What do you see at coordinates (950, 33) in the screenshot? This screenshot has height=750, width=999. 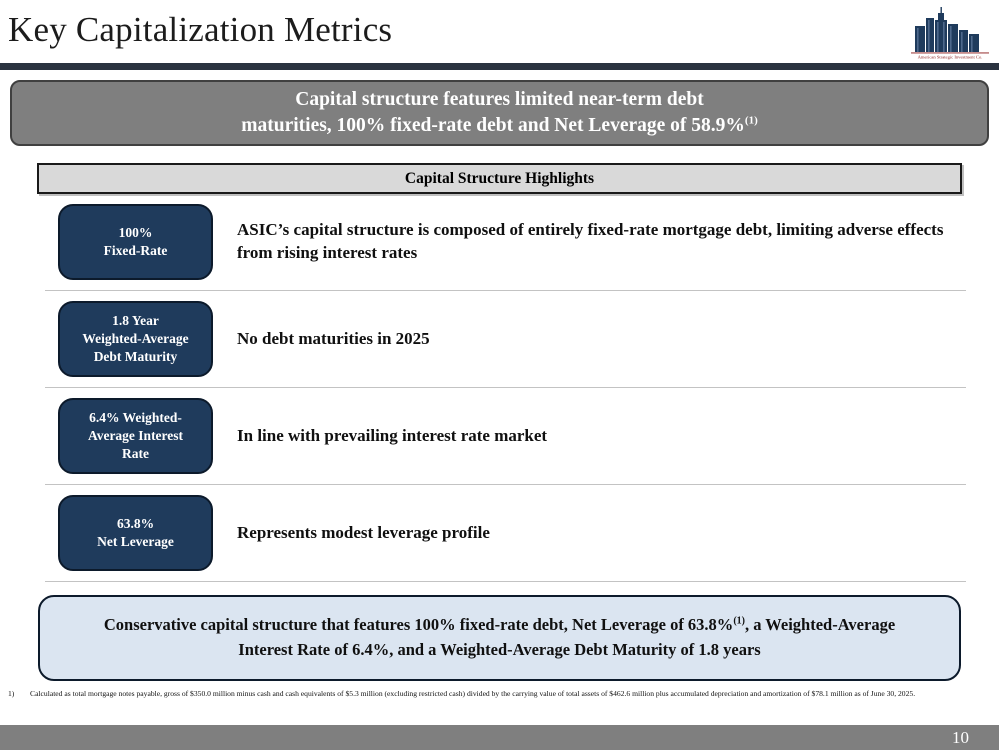 I see `company-logo-icon: American Strategic Investment Co.` at bounding box center [950, 33].